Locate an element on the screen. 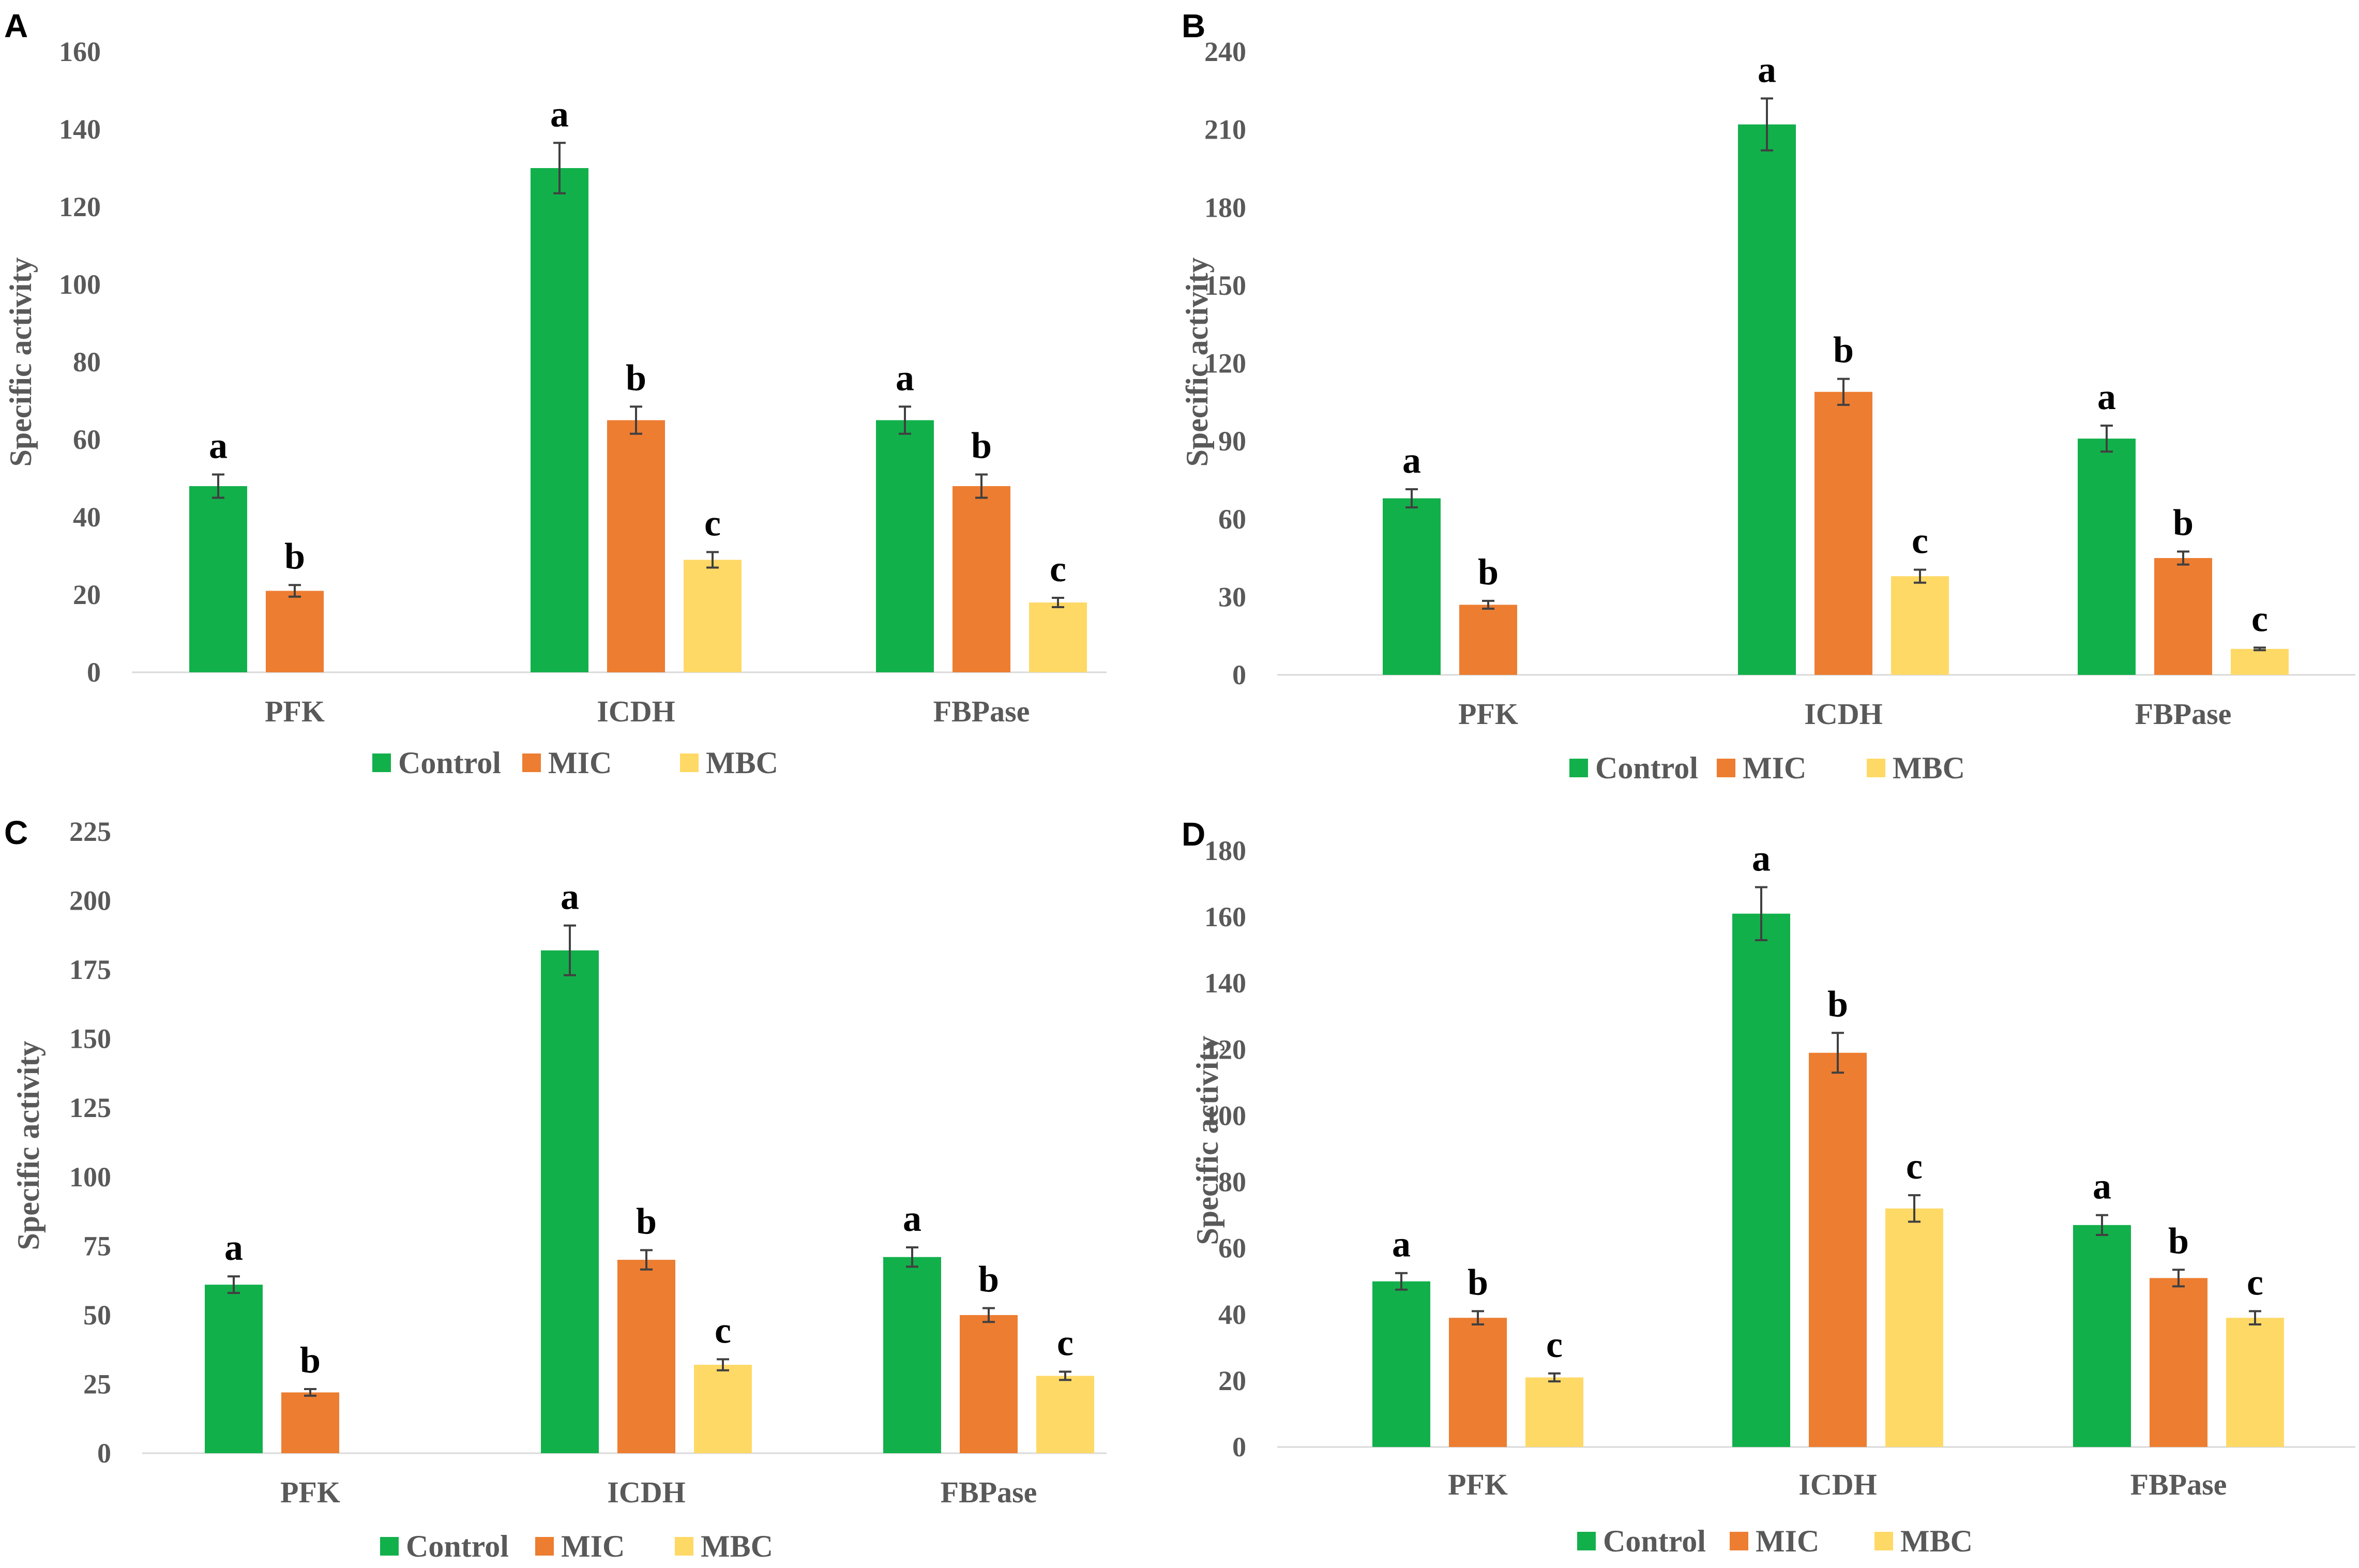 The width and height of the screenshot is (2359, 1568). y-tick-label: 75 is located at coordinates (97, 1245).